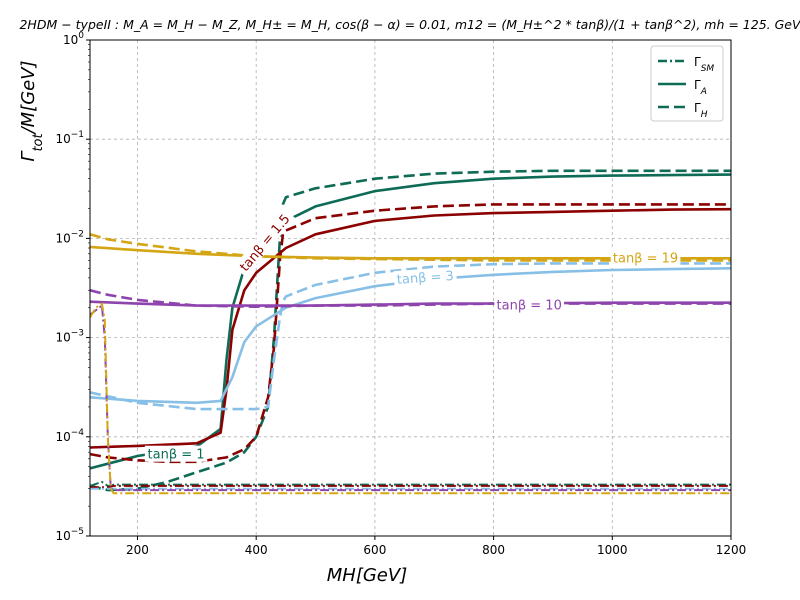  I want to click on x-axis-label: MH[GeV], so click(367, 575).